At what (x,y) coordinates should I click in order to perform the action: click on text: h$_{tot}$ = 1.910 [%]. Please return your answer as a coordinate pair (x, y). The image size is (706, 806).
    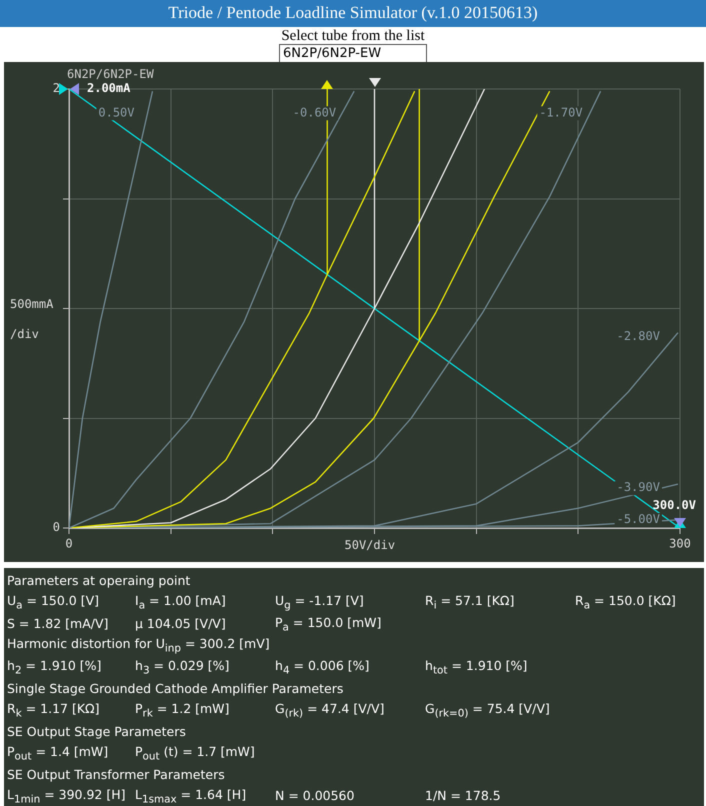
    Looking at the image, I should click on (476, 667).